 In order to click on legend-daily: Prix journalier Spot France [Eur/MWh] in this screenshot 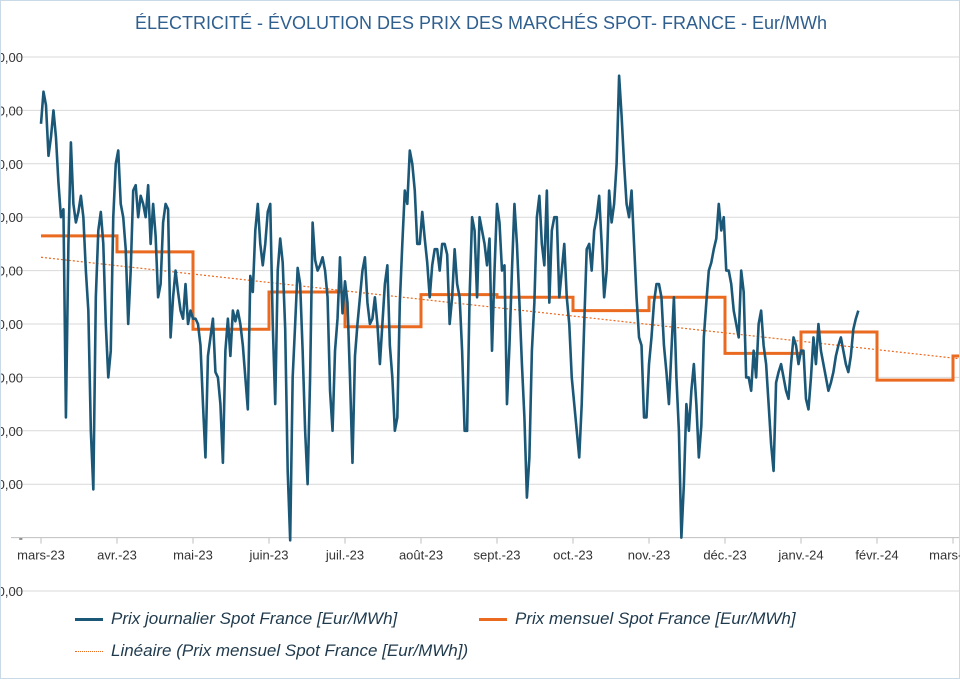, I will do `click(236, 619)`.